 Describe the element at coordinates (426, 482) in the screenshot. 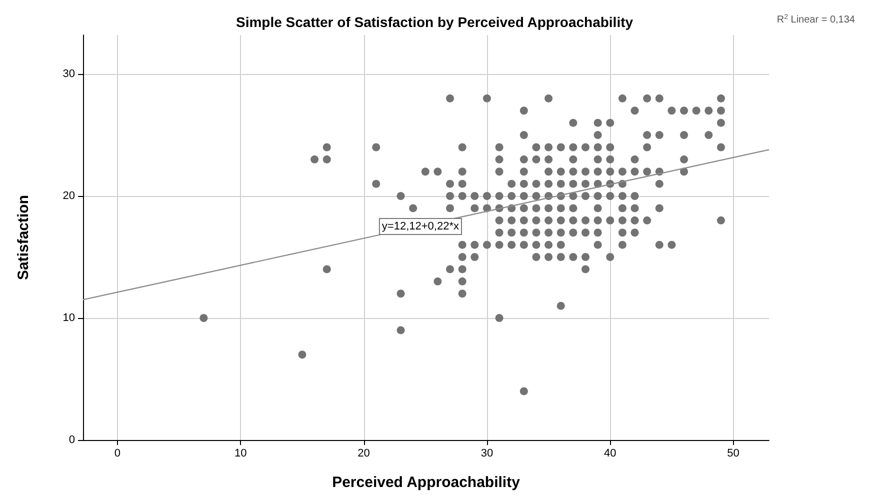

I see `x-axis-title: Perceived Approachability` at that location.